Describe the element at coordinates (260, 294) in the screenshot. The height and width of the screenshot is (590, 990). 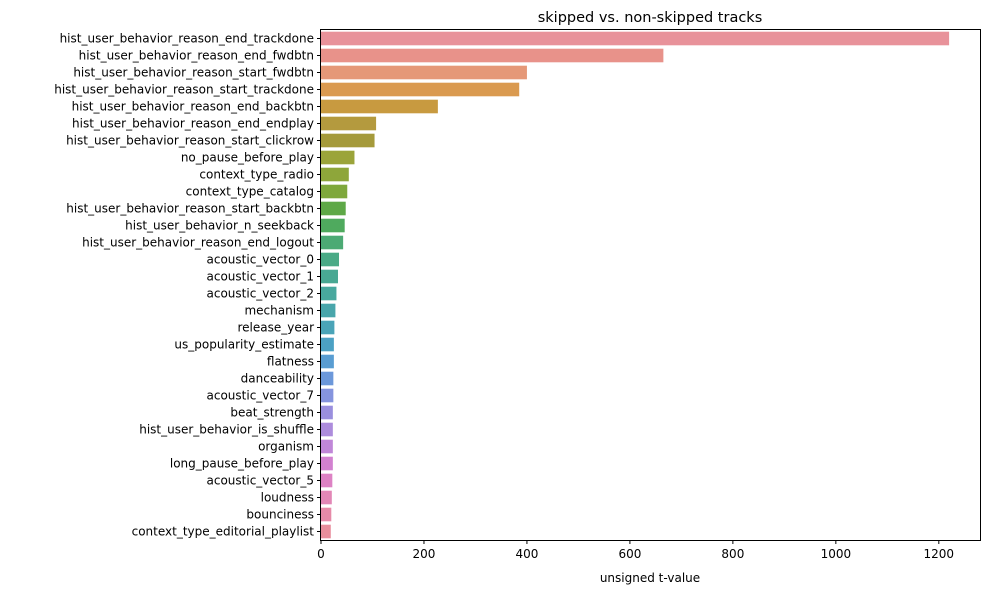
I see `y-tick-label: acoustic_vector_2` at that location.